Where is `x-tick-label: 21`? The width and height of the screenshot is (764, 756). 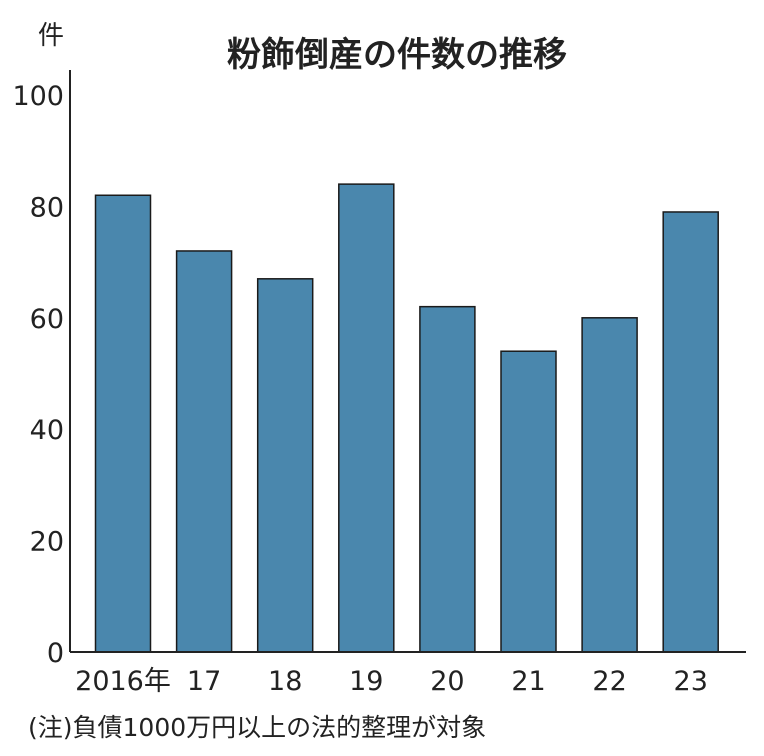
x-tick-label: 21 is located at coordinates (528, 681).